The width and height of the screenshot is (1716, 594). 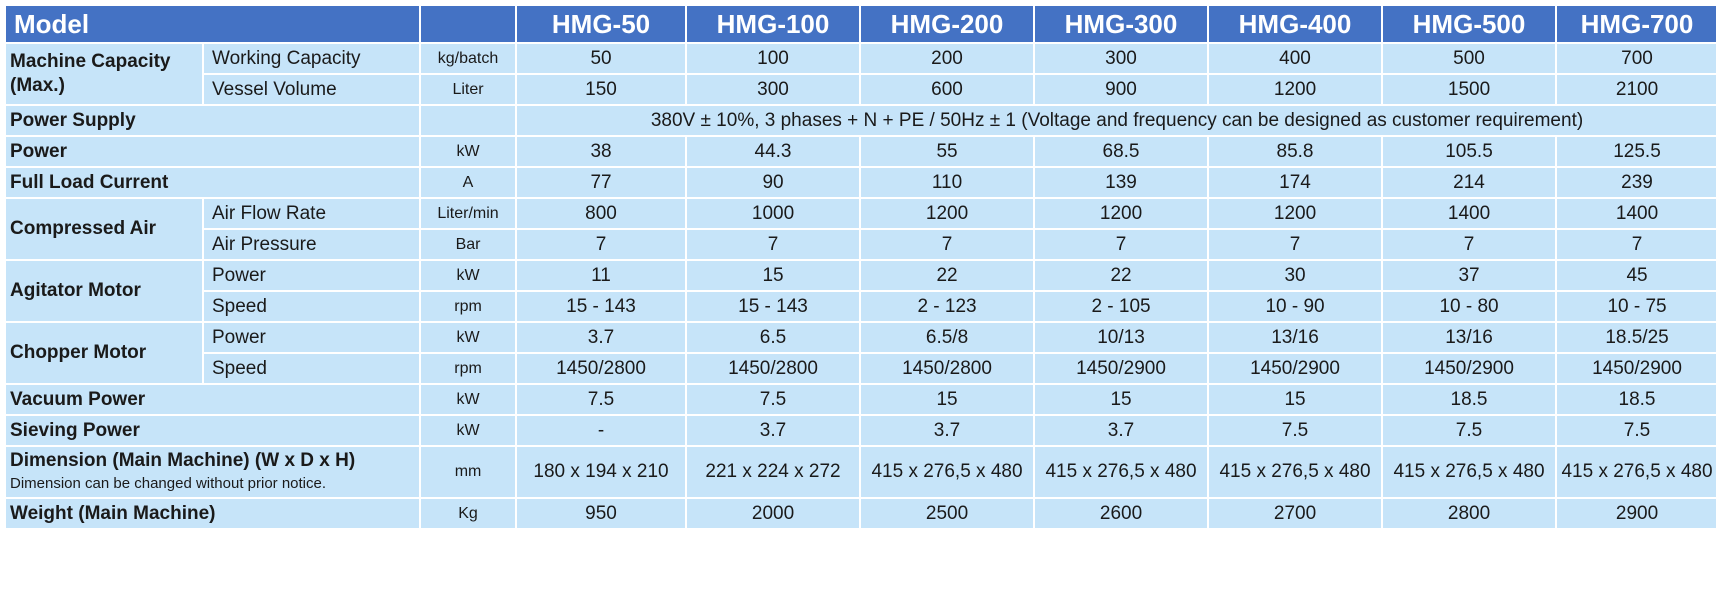 What do you see at coordinates (947, 306) in the screenshot?
I see `value-cell: 2 - 123` at bounding box center [947, 306].